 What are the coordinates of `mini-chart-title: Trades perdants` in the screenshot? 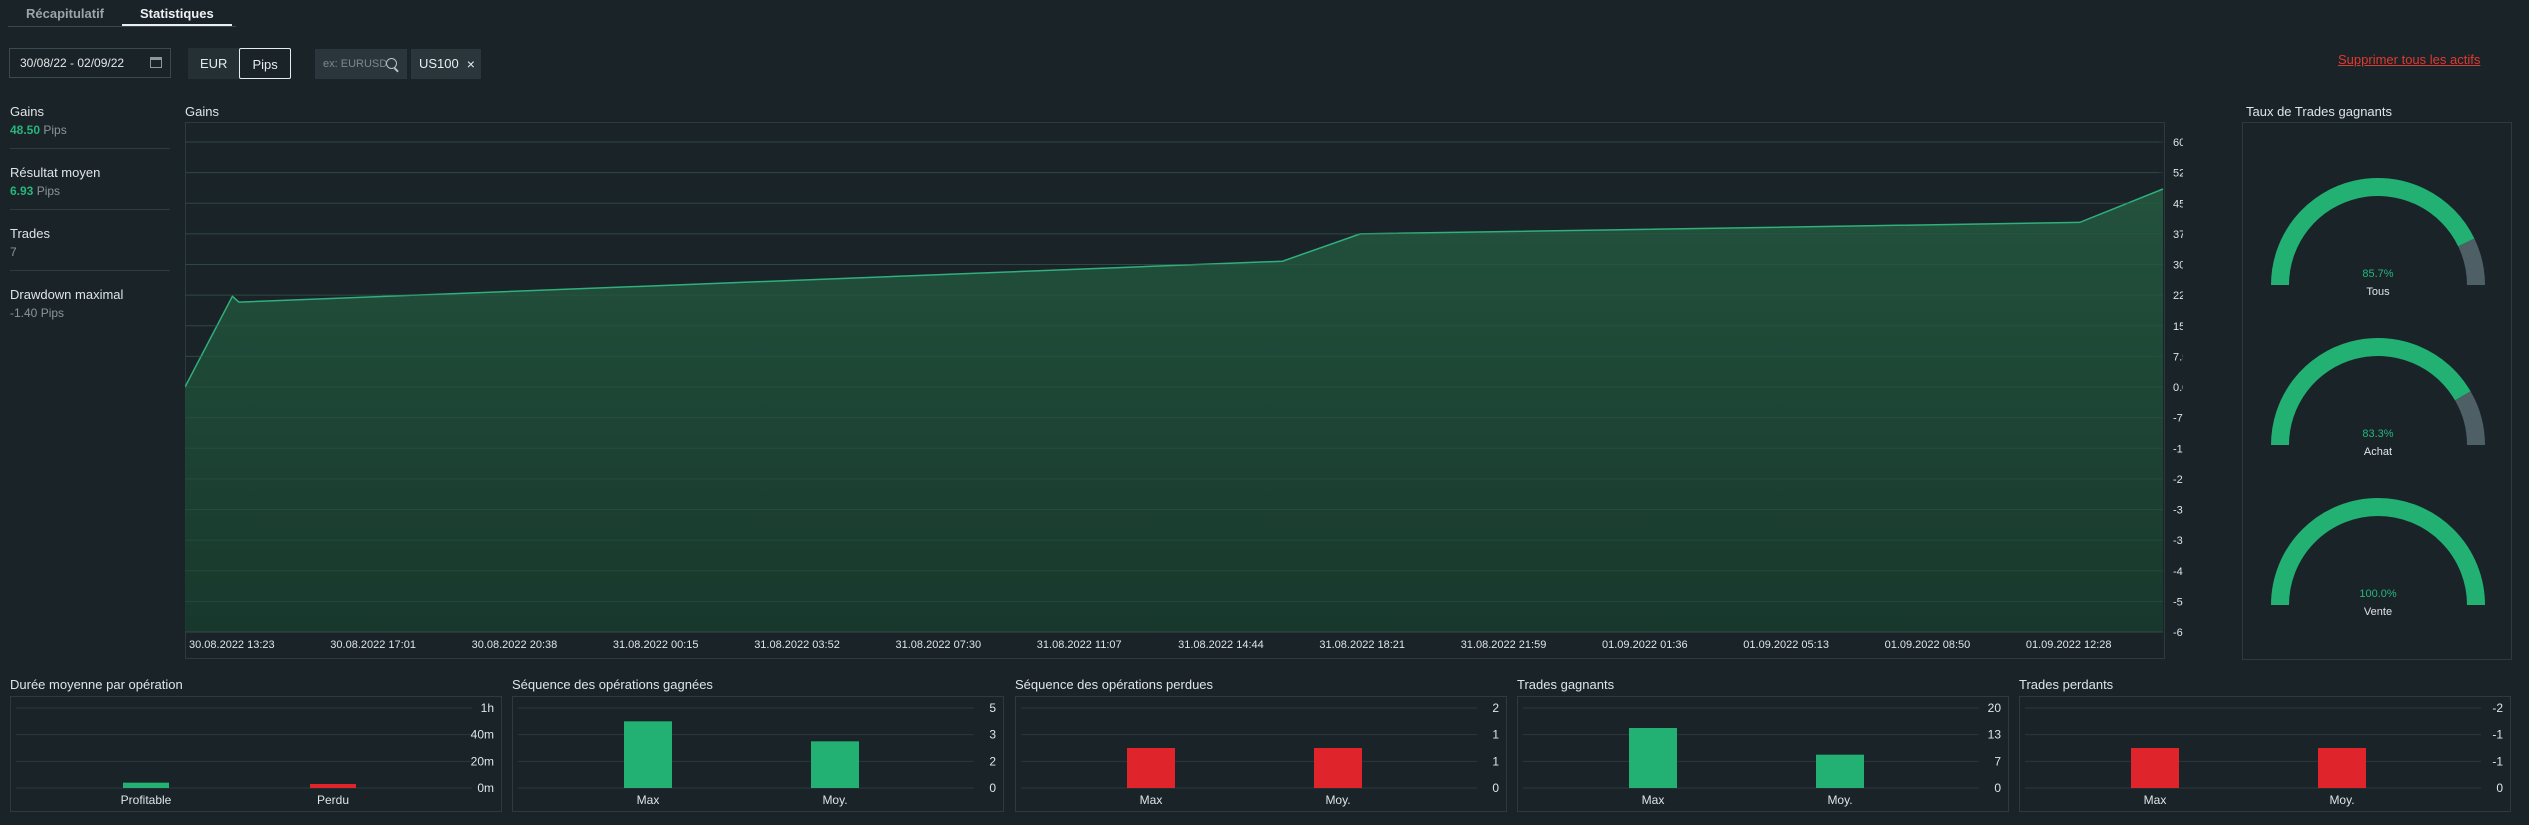 It's located at (2066, 684).